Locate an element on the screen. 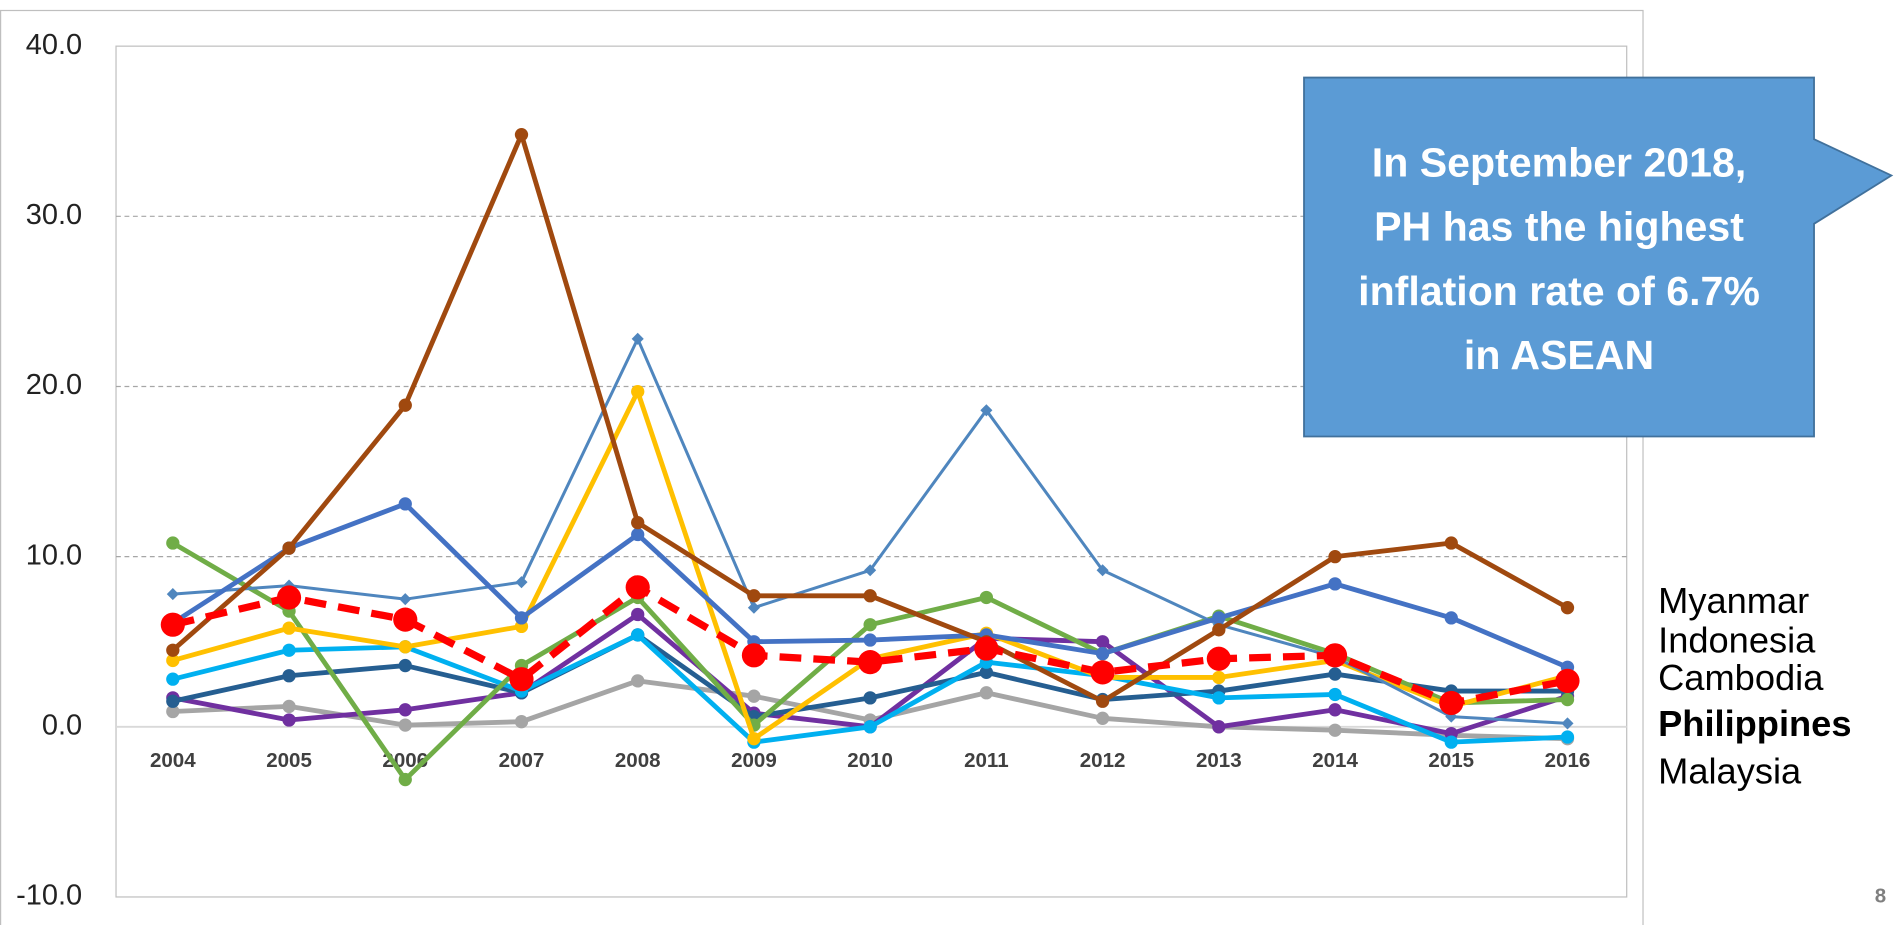  x-tick-label: 2014 is located at coordinates (1335, 760).